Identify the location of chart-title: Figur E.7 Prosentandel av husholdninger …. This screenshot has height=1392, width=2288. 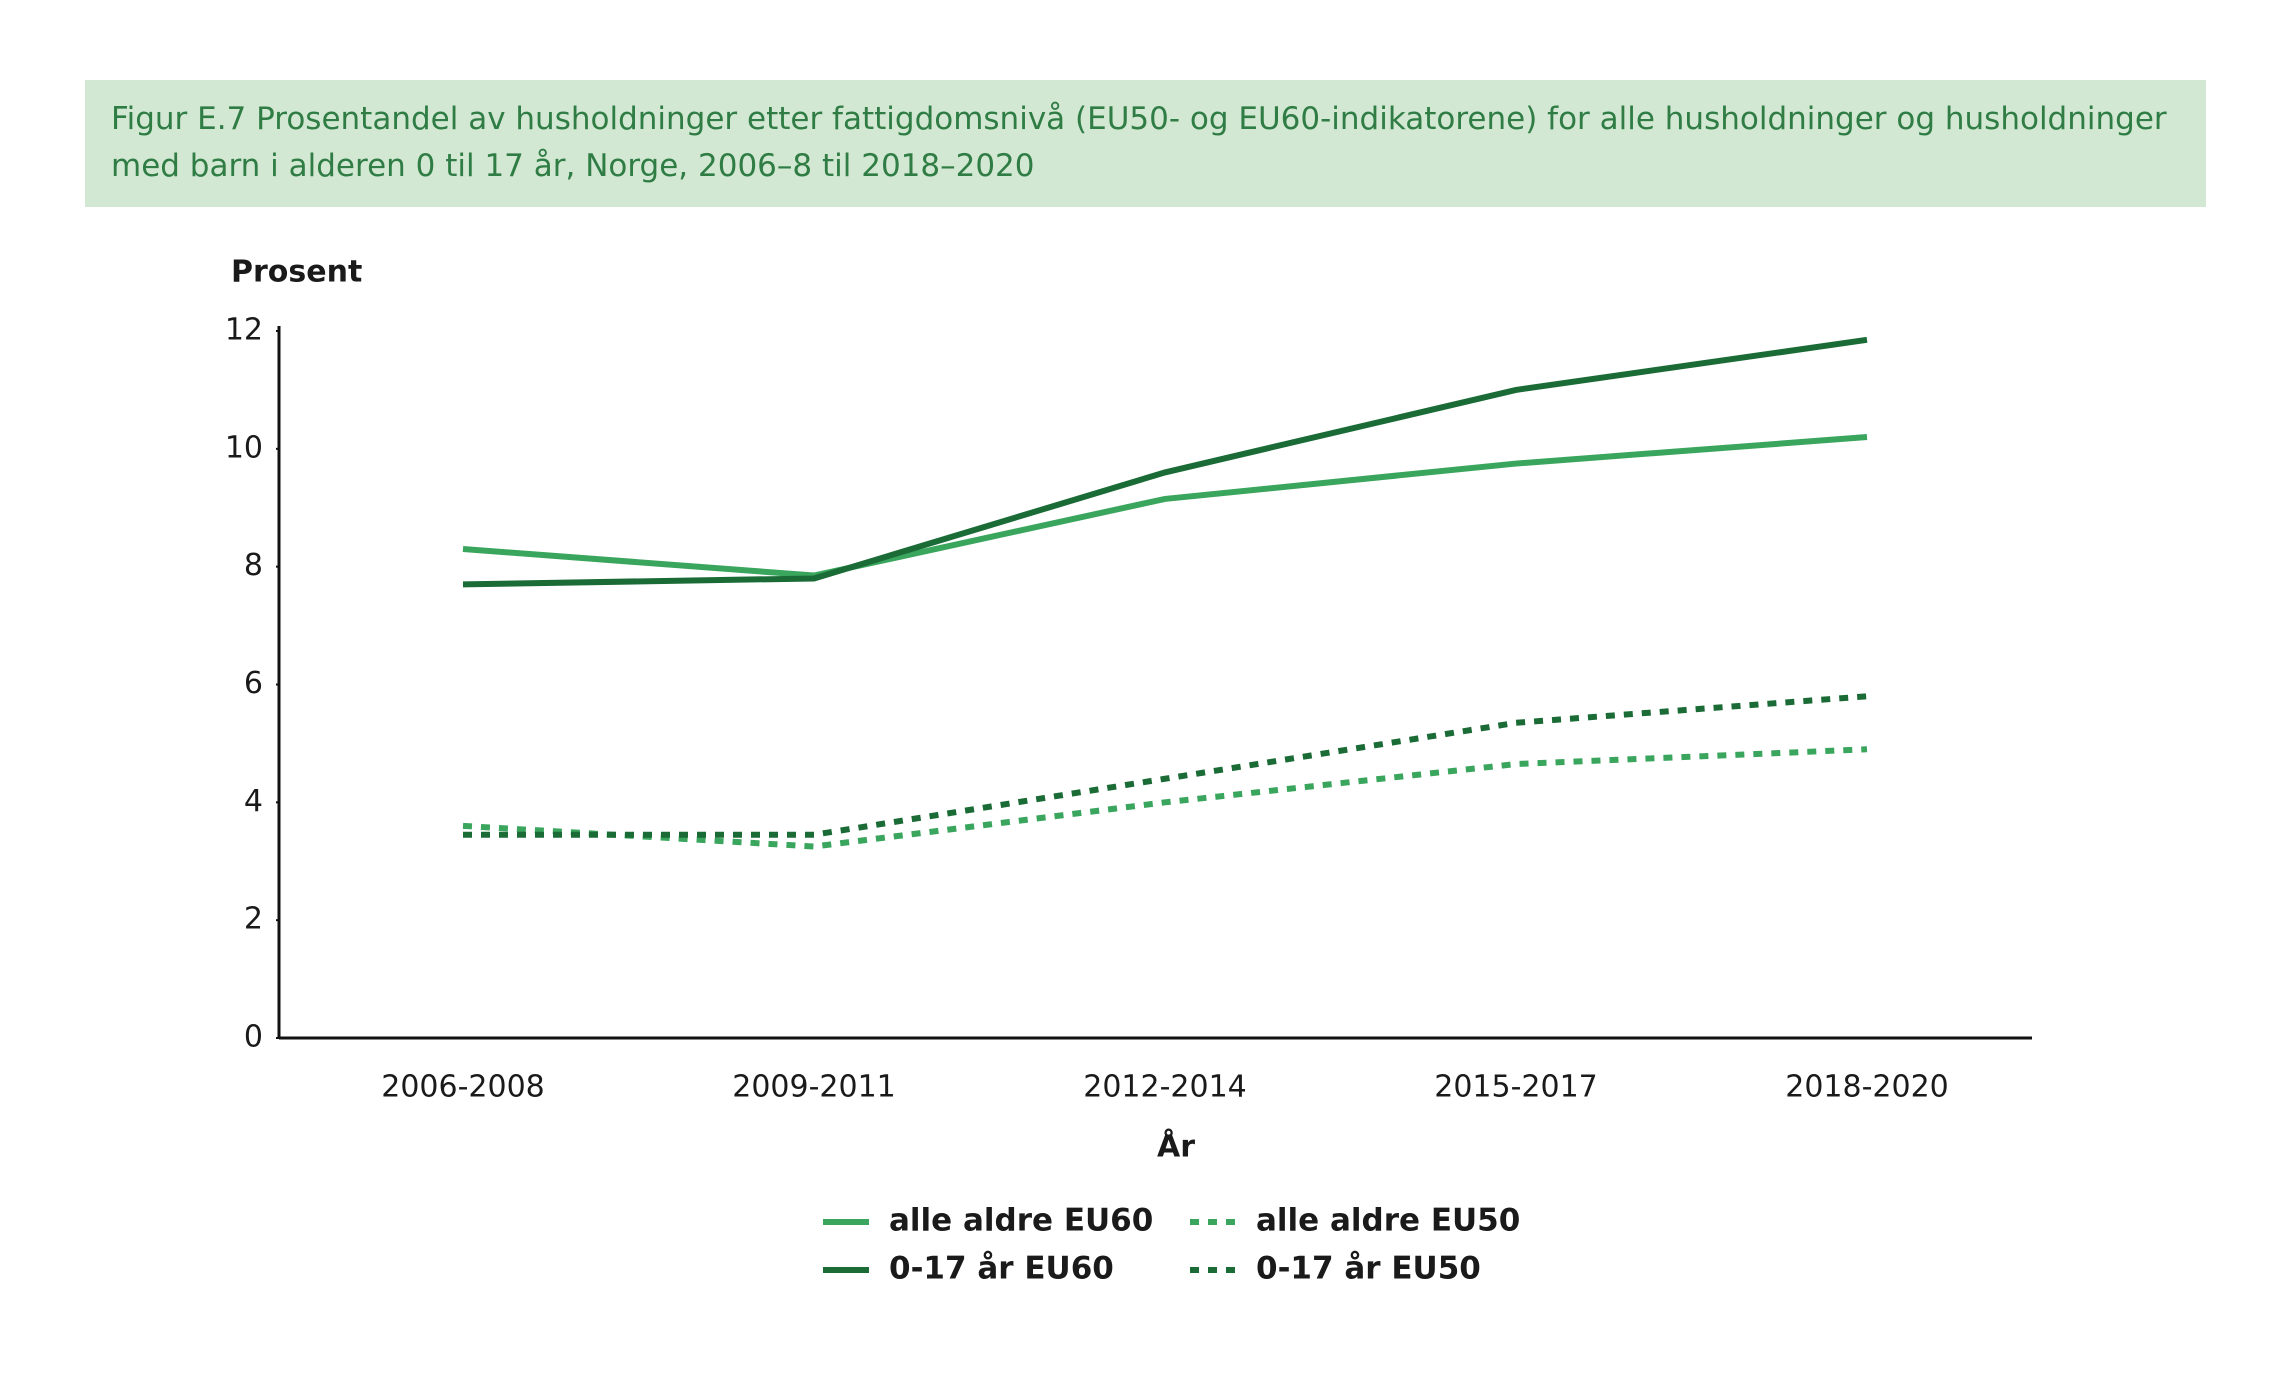
(1145, 143).